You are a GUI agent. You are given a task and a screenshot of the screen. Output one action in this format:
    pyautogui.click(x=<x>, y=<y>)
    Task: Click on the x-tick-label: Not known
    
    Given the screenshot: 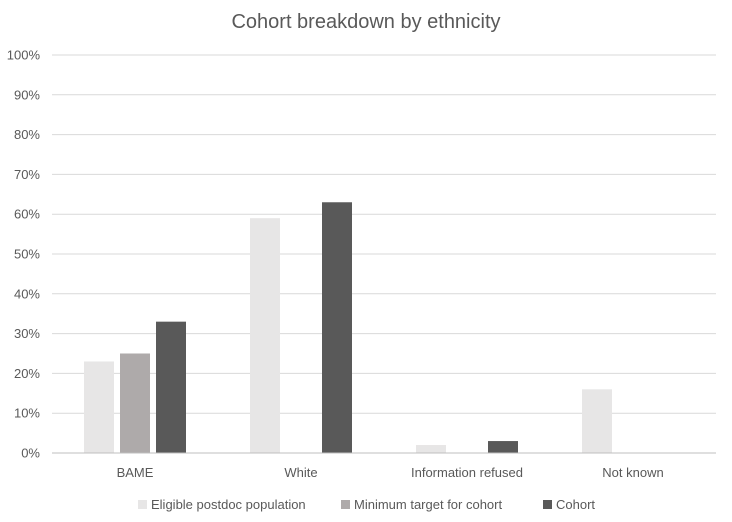 What is the action you would take?
    pyautogui.click(x=632, y=472)
    